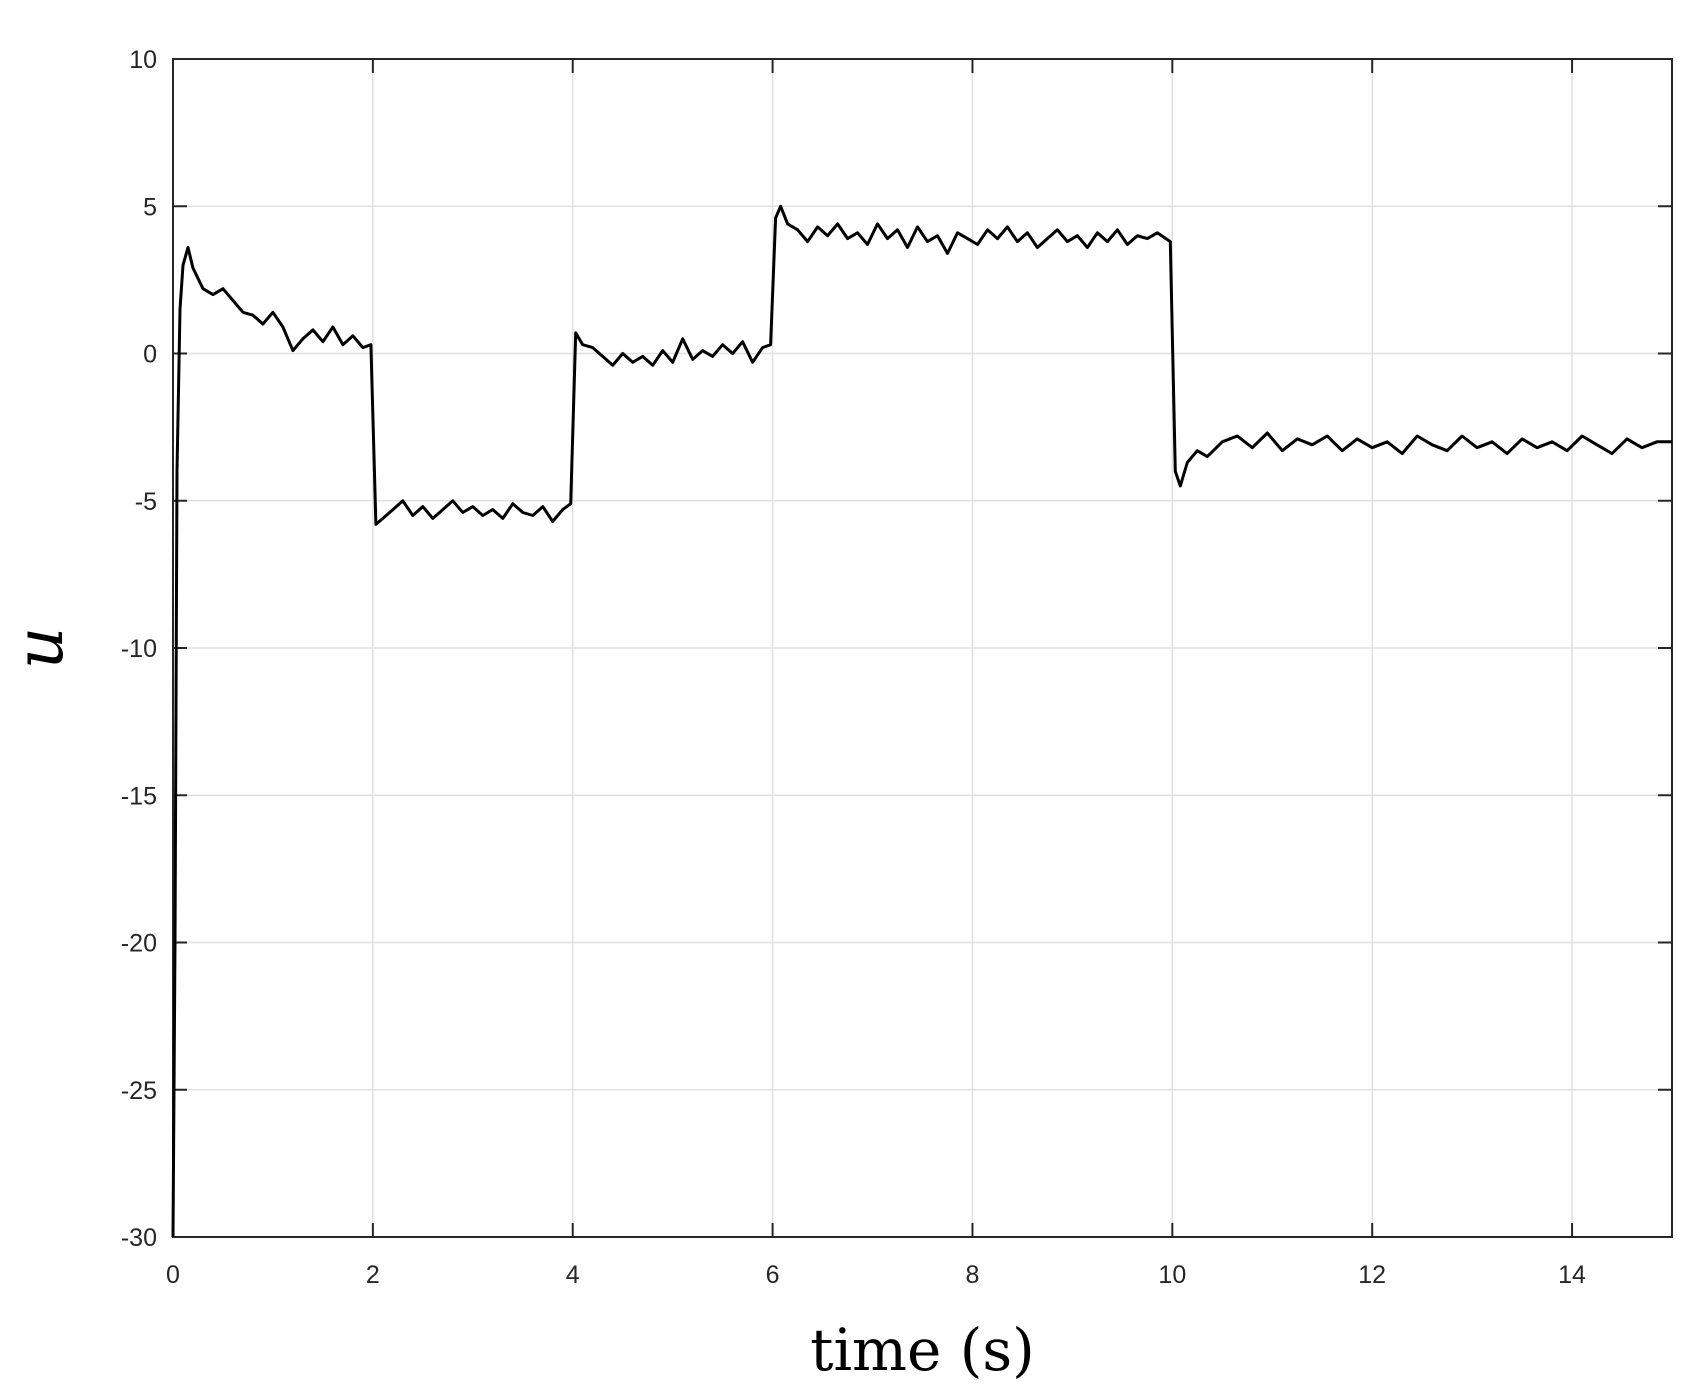 The height and width of the screenshot is (1397, 1699). Describe the element at coordinates (876, 1275) in the screenshot. I see `x-tick-labels: 0 2 4 6 8 10 12 14` at that location.